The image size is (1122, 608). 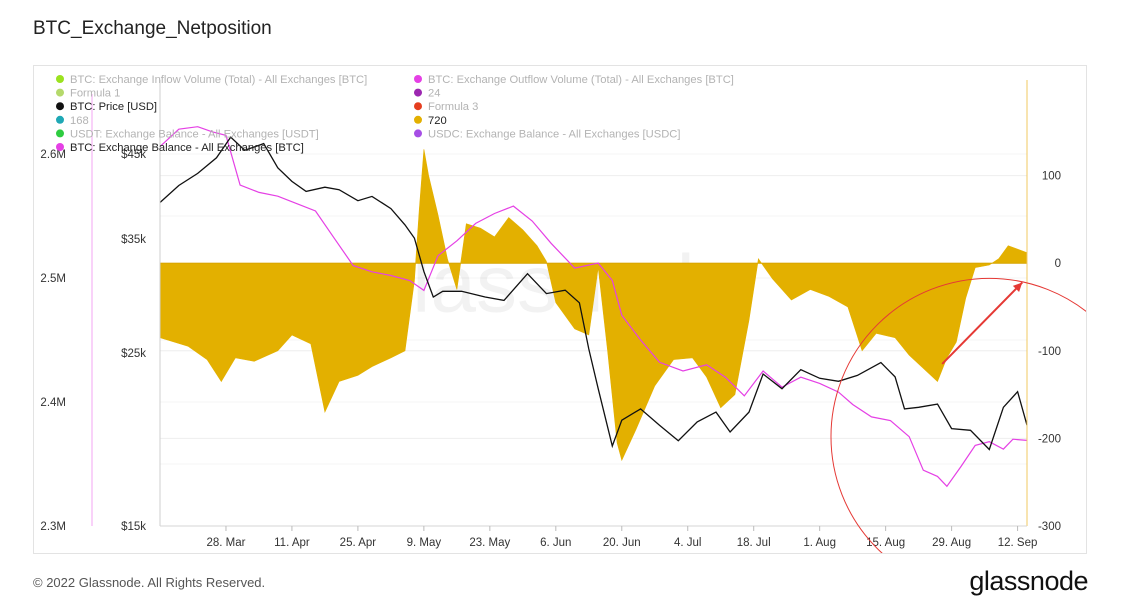 What do you see at coordinates (1017, 287) in the screenshot?
I see `annotation-arrowhead` at bounding box center [1017, 287].